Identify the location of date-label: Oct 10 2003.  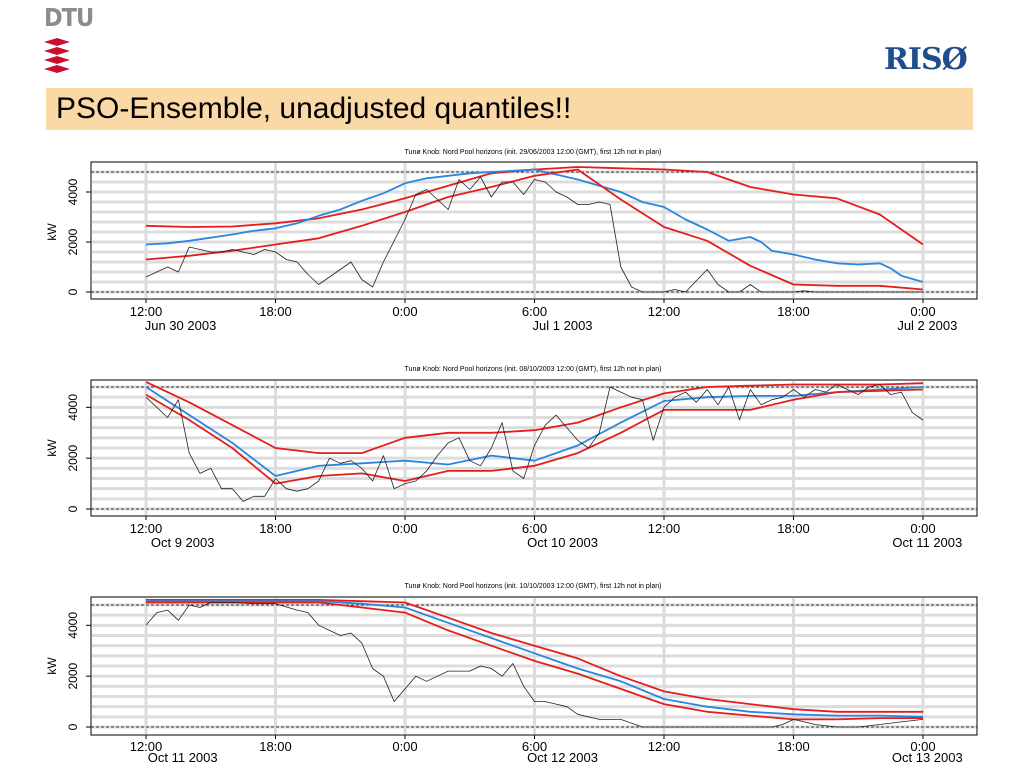
(562, 542).